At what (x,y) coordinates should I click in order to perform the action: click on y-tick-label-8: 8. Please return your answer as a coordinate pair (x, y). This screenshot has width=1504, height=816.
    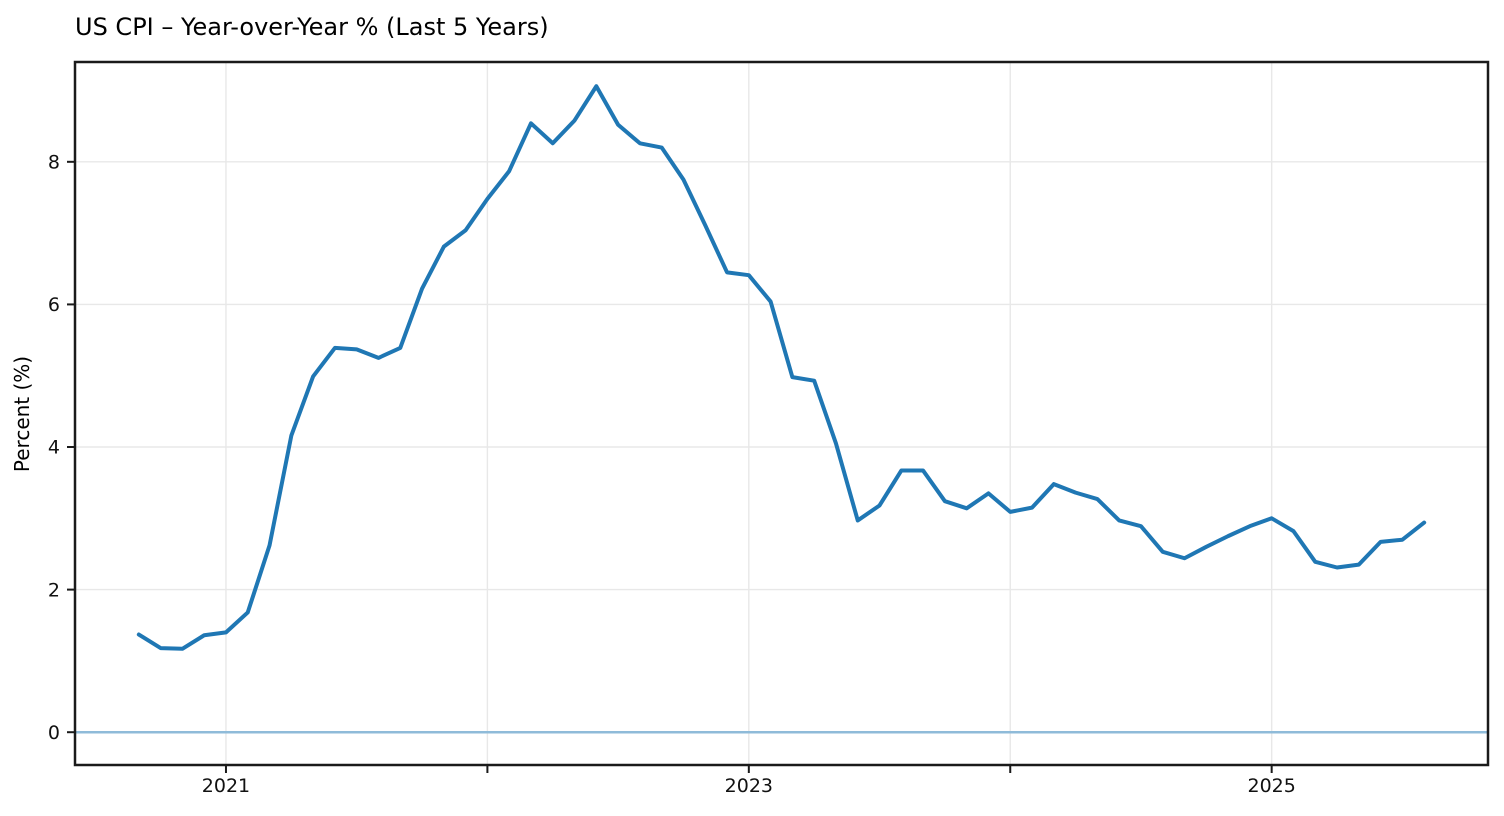
    Looking at the image, I should click on (54, 162).